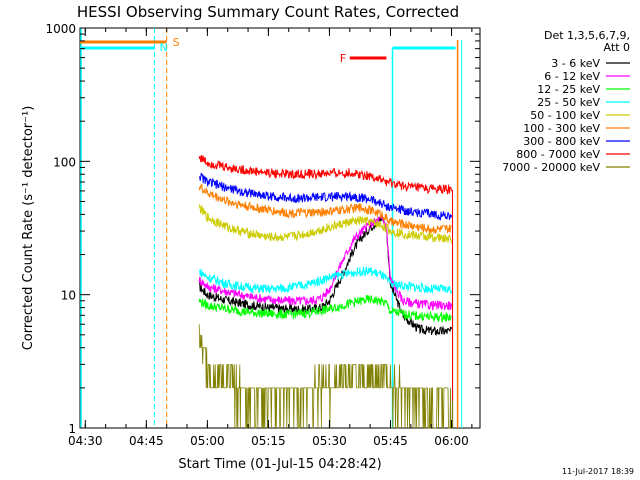  What do you see at coordinates (343, 58) in the screenshot?
I see `flag-label-f: F` at bounding box center [343, 58].